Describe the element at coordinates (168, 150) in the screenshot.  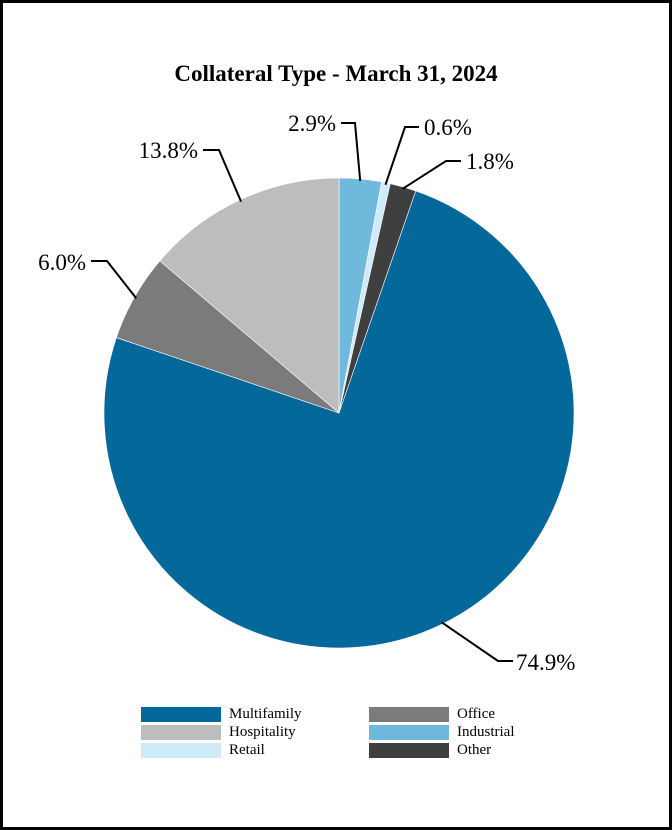
I see `data-label-hospitality: 13.8%` at that location.